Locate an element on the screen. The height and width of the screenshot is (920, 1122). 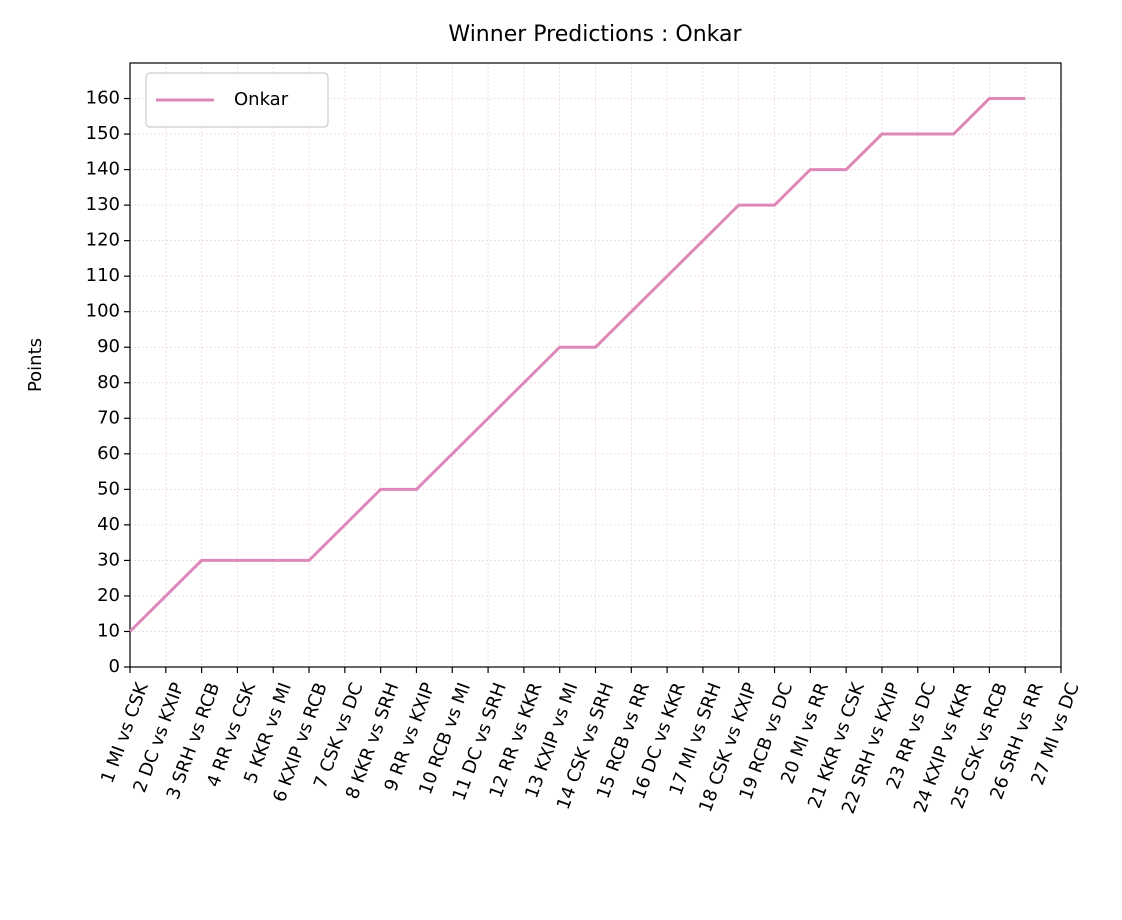
y-tick-label: 160 is located at coordinates (103, 98).